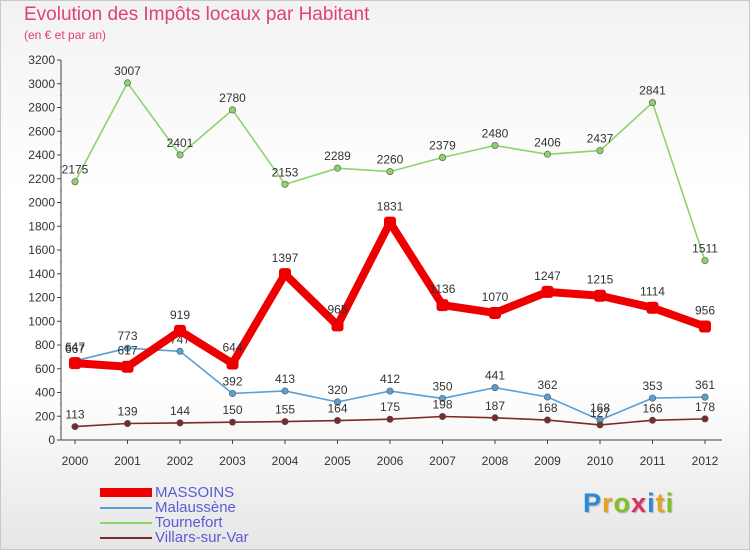  What do you see at coordinates (74, 415) in the screenshot?
I see `data-label-villars-sur-var: 113` at bounding box center [74, 415].